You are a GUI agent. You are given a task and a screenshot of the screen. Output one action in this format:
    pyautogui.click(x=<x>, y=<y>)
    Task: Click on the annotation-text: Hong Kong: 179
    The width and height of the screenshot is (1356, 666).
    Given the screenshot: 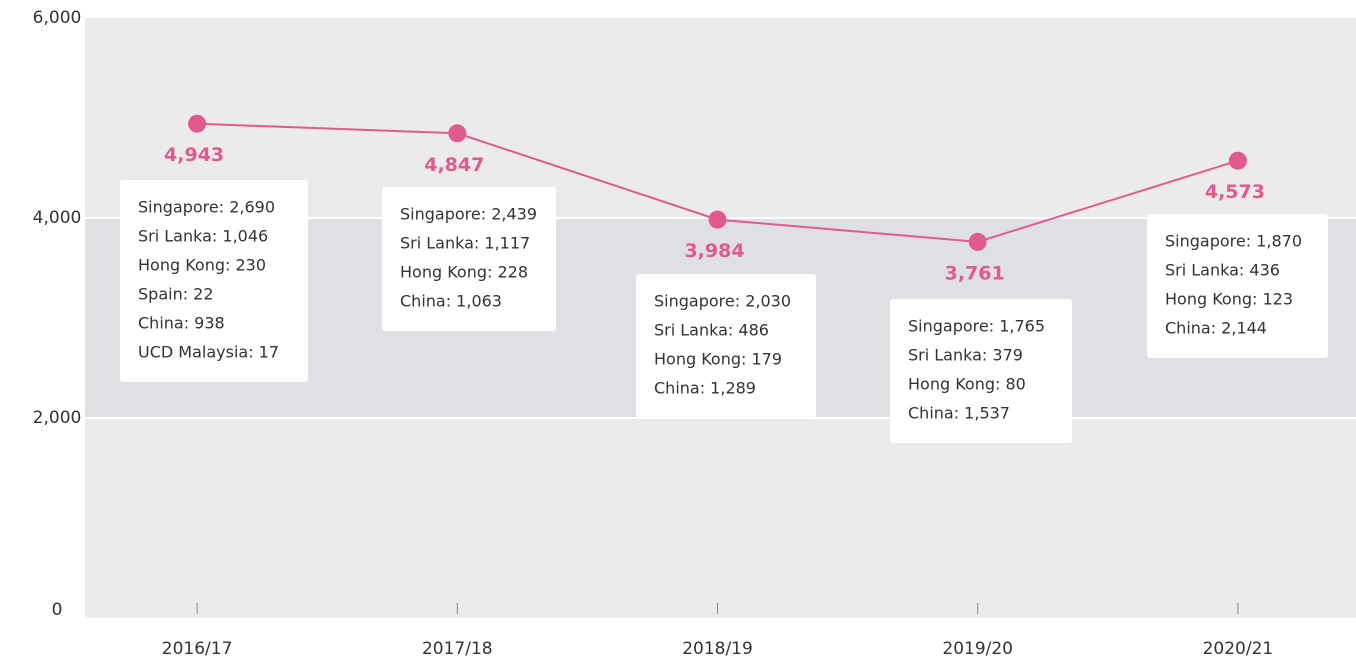 What is the action you would take?
    pyautogui.click(x=718, y=359)
    